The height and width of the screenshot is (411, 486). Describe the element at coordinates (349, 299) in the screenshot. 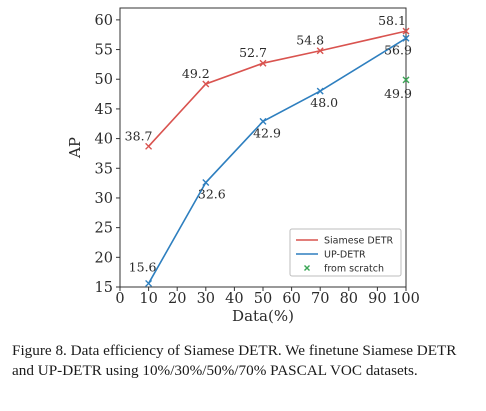

I see `x-tick-label: 80` at that location.